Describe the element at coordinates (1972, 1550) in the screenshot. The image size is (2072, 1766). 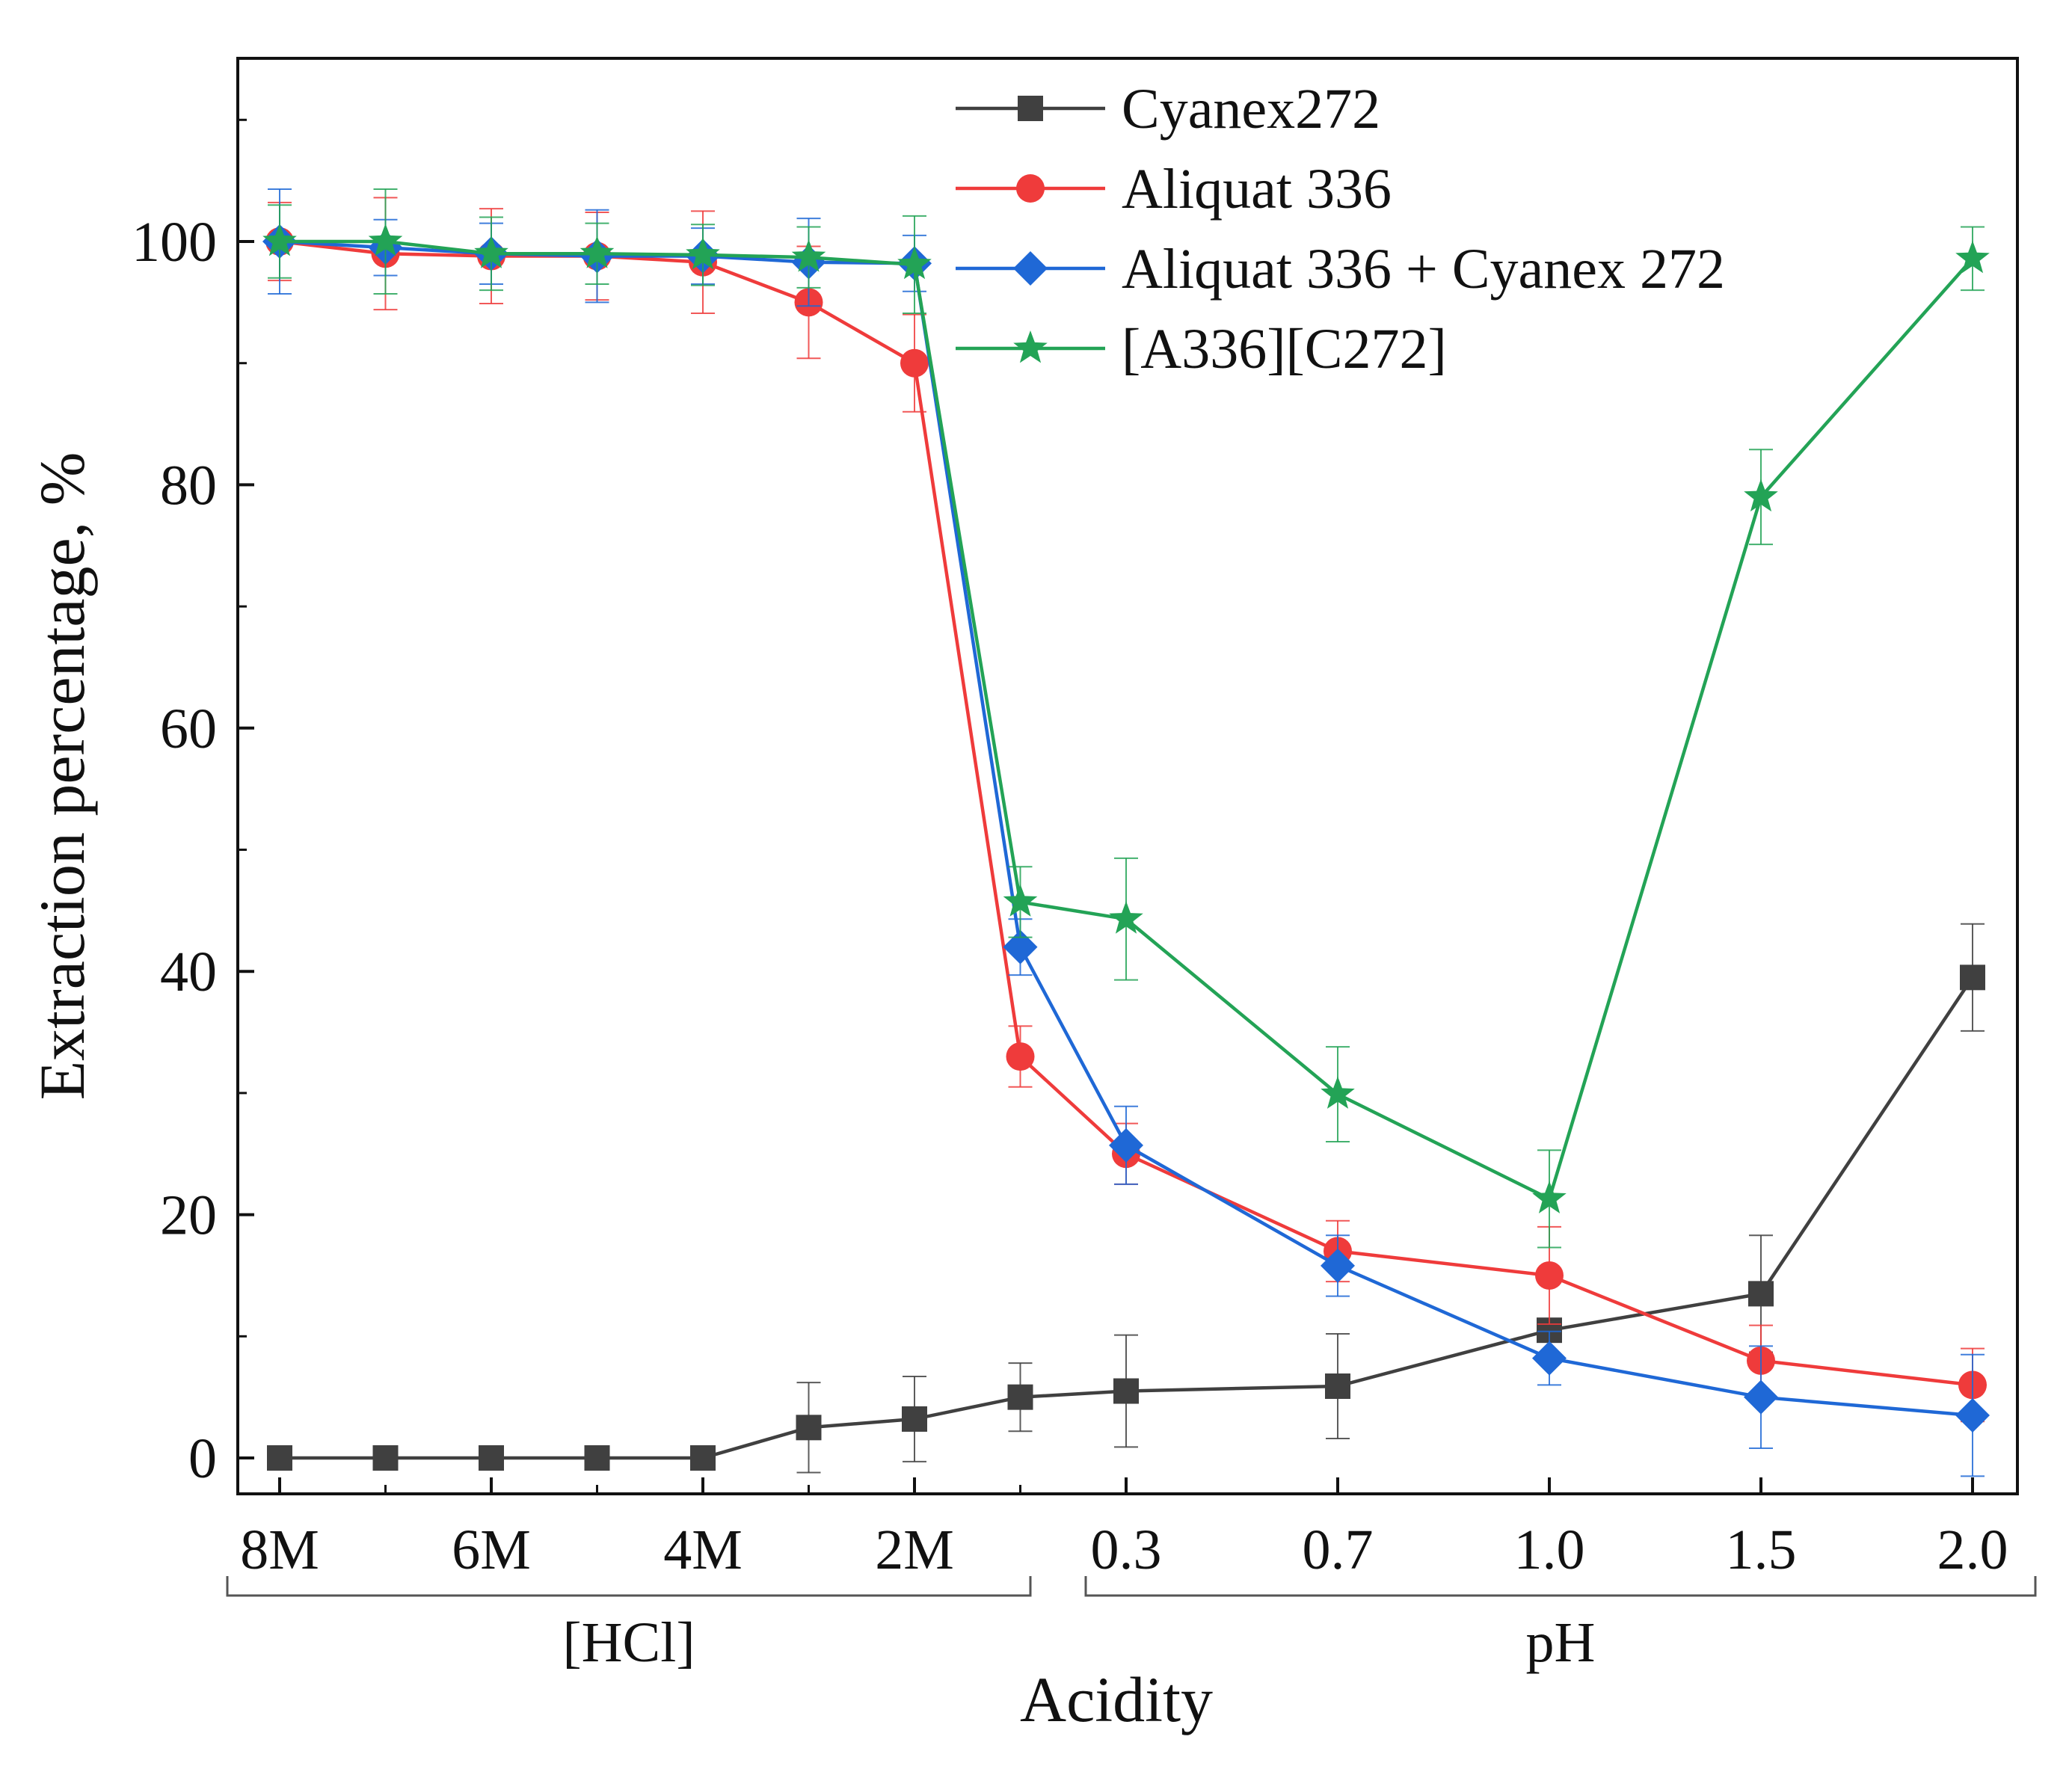
I see `x-tick-label: 2.0` at that location.